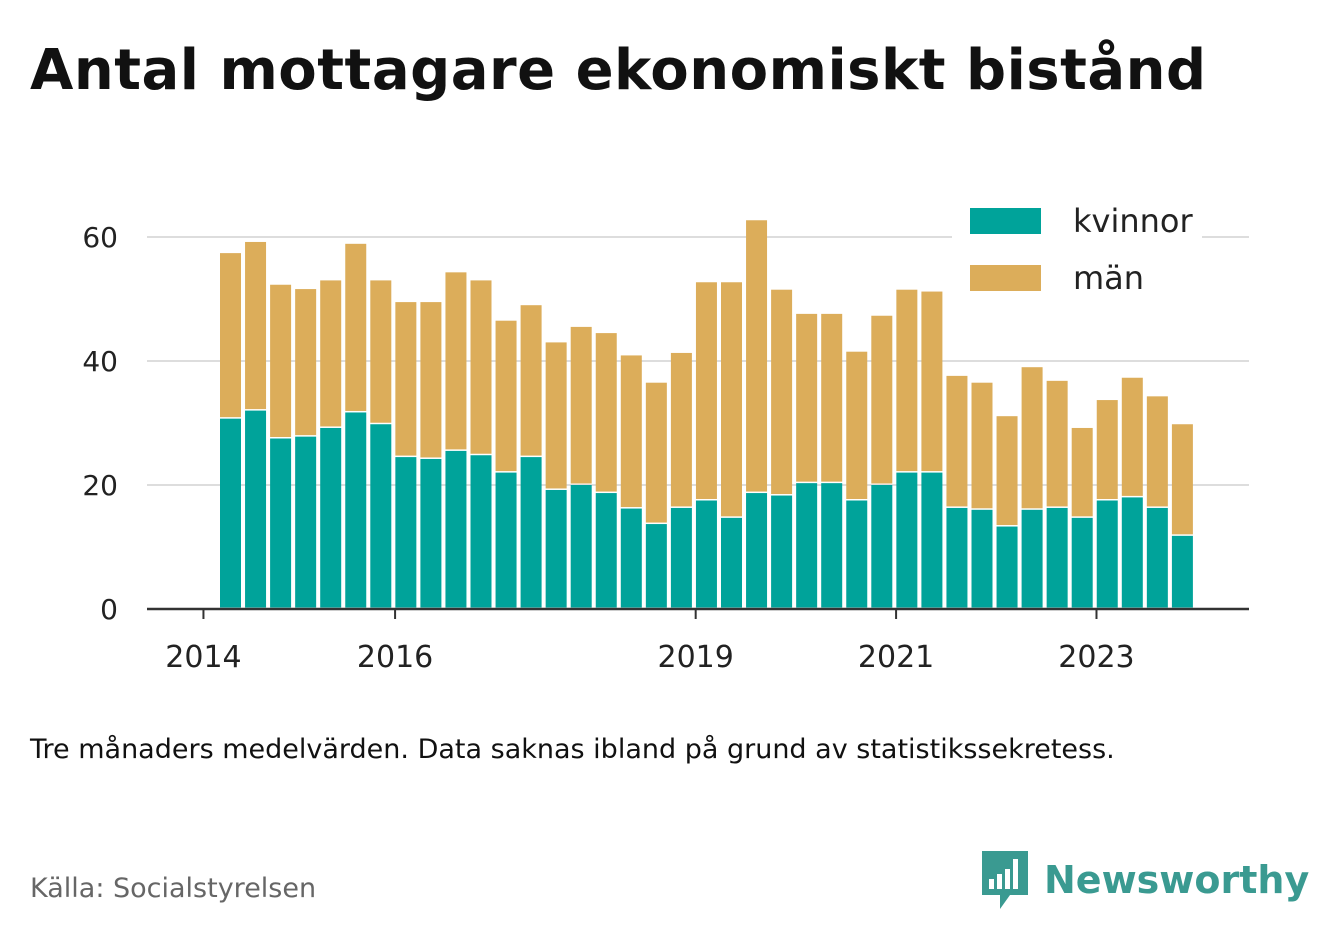 The width and height of the screenshot is (1322, 939). I want to click on bar-kvinnor-2018-Q2, so click(631, 558).